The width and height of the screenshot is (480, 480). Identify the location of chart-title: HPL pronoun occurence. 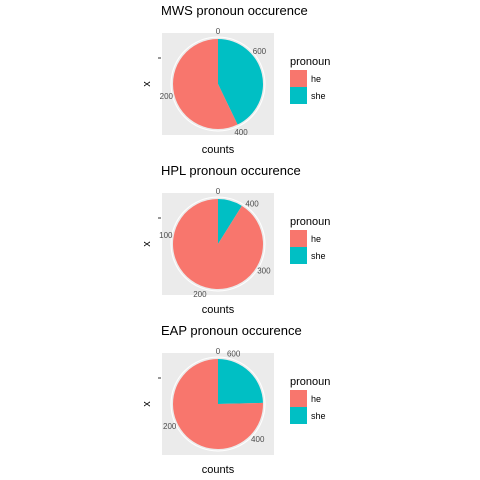
(231, 170).